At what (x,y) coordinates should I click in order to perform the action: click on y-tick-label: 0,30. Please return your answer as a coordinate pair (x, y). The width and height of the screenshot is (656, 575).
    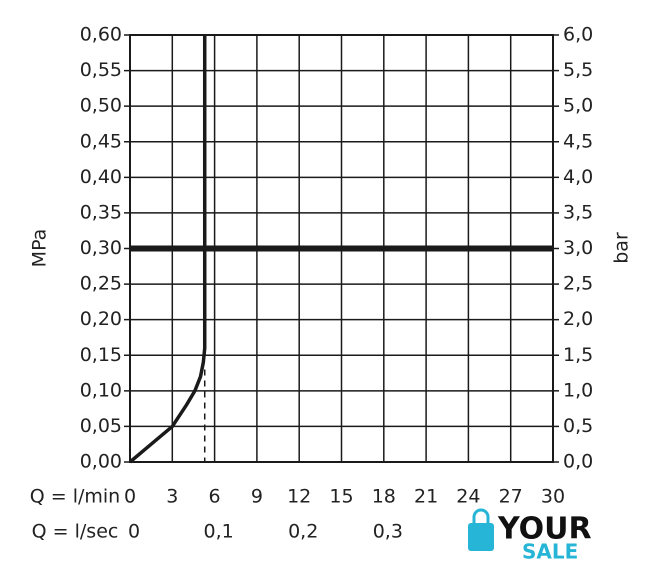
    Looking at the image, I should click on (101, 248).